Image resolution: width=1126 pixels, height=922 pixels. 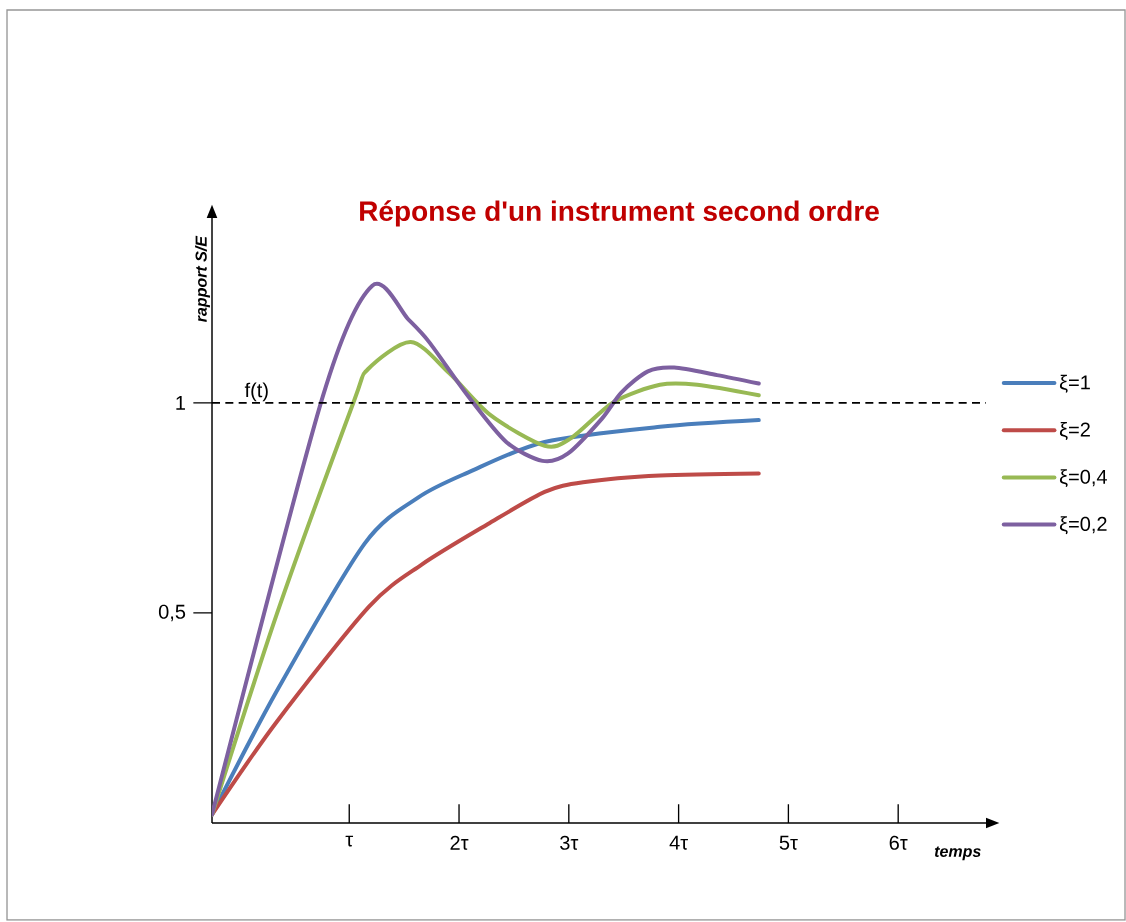 What do you see at coordinates (349, 841) in the screenshot?
I see `x-tick-label: τ` at bounding box center [349, 841].